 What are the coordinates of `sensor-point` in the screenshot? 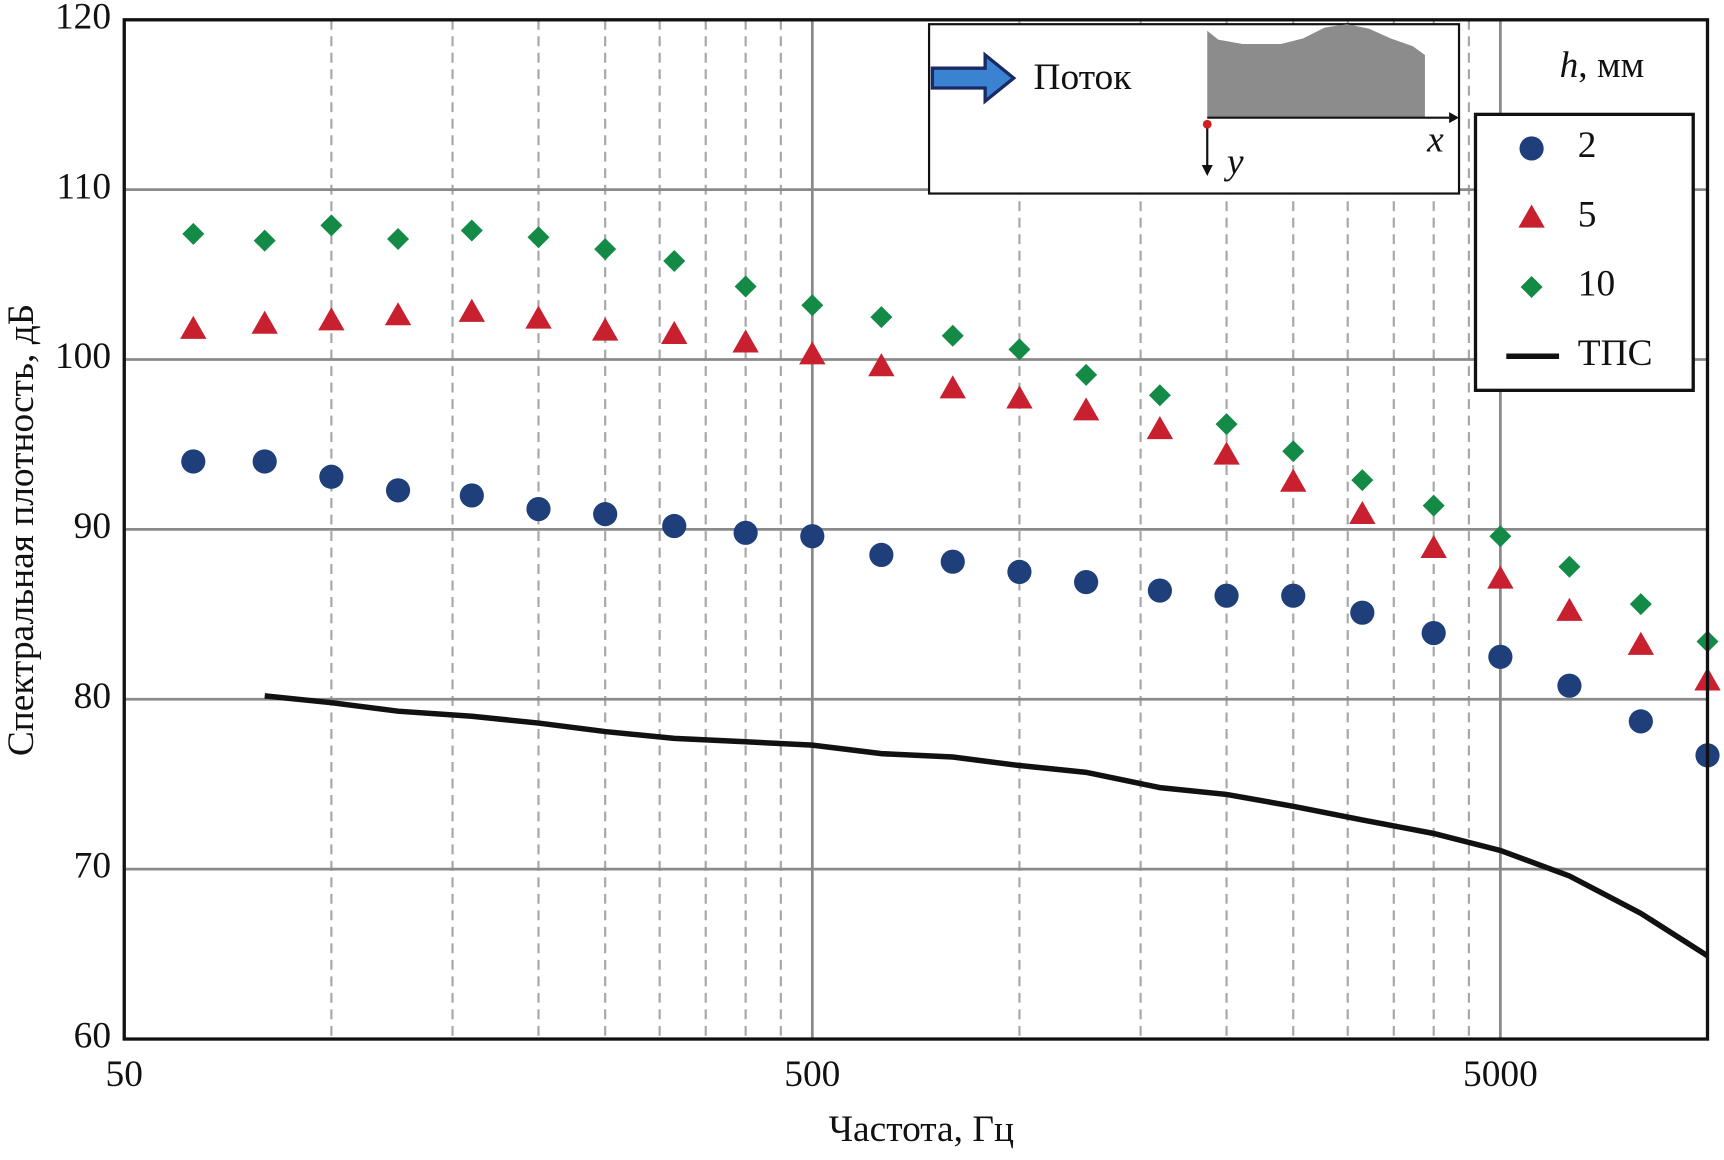 It's located at (1207, 124).